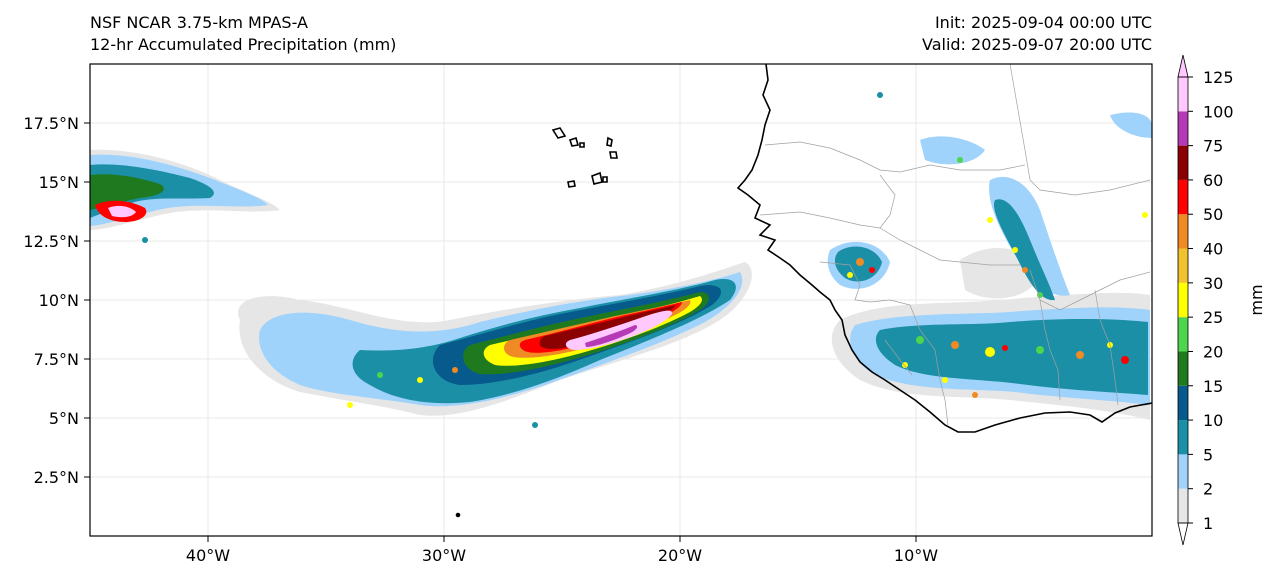 The height and width of the screenshot is (580, 1280). Describe the element at coordinates (444, 555) in the screenshot. I see `lon-label: 30°W` at that location.